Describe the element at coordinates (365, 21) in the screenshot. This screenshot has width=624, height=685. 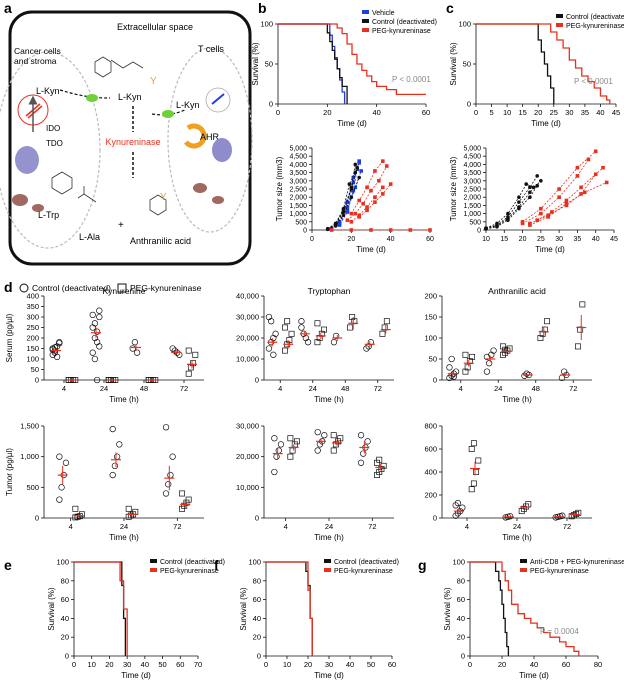
I see `legend-swatch-black` at that location.